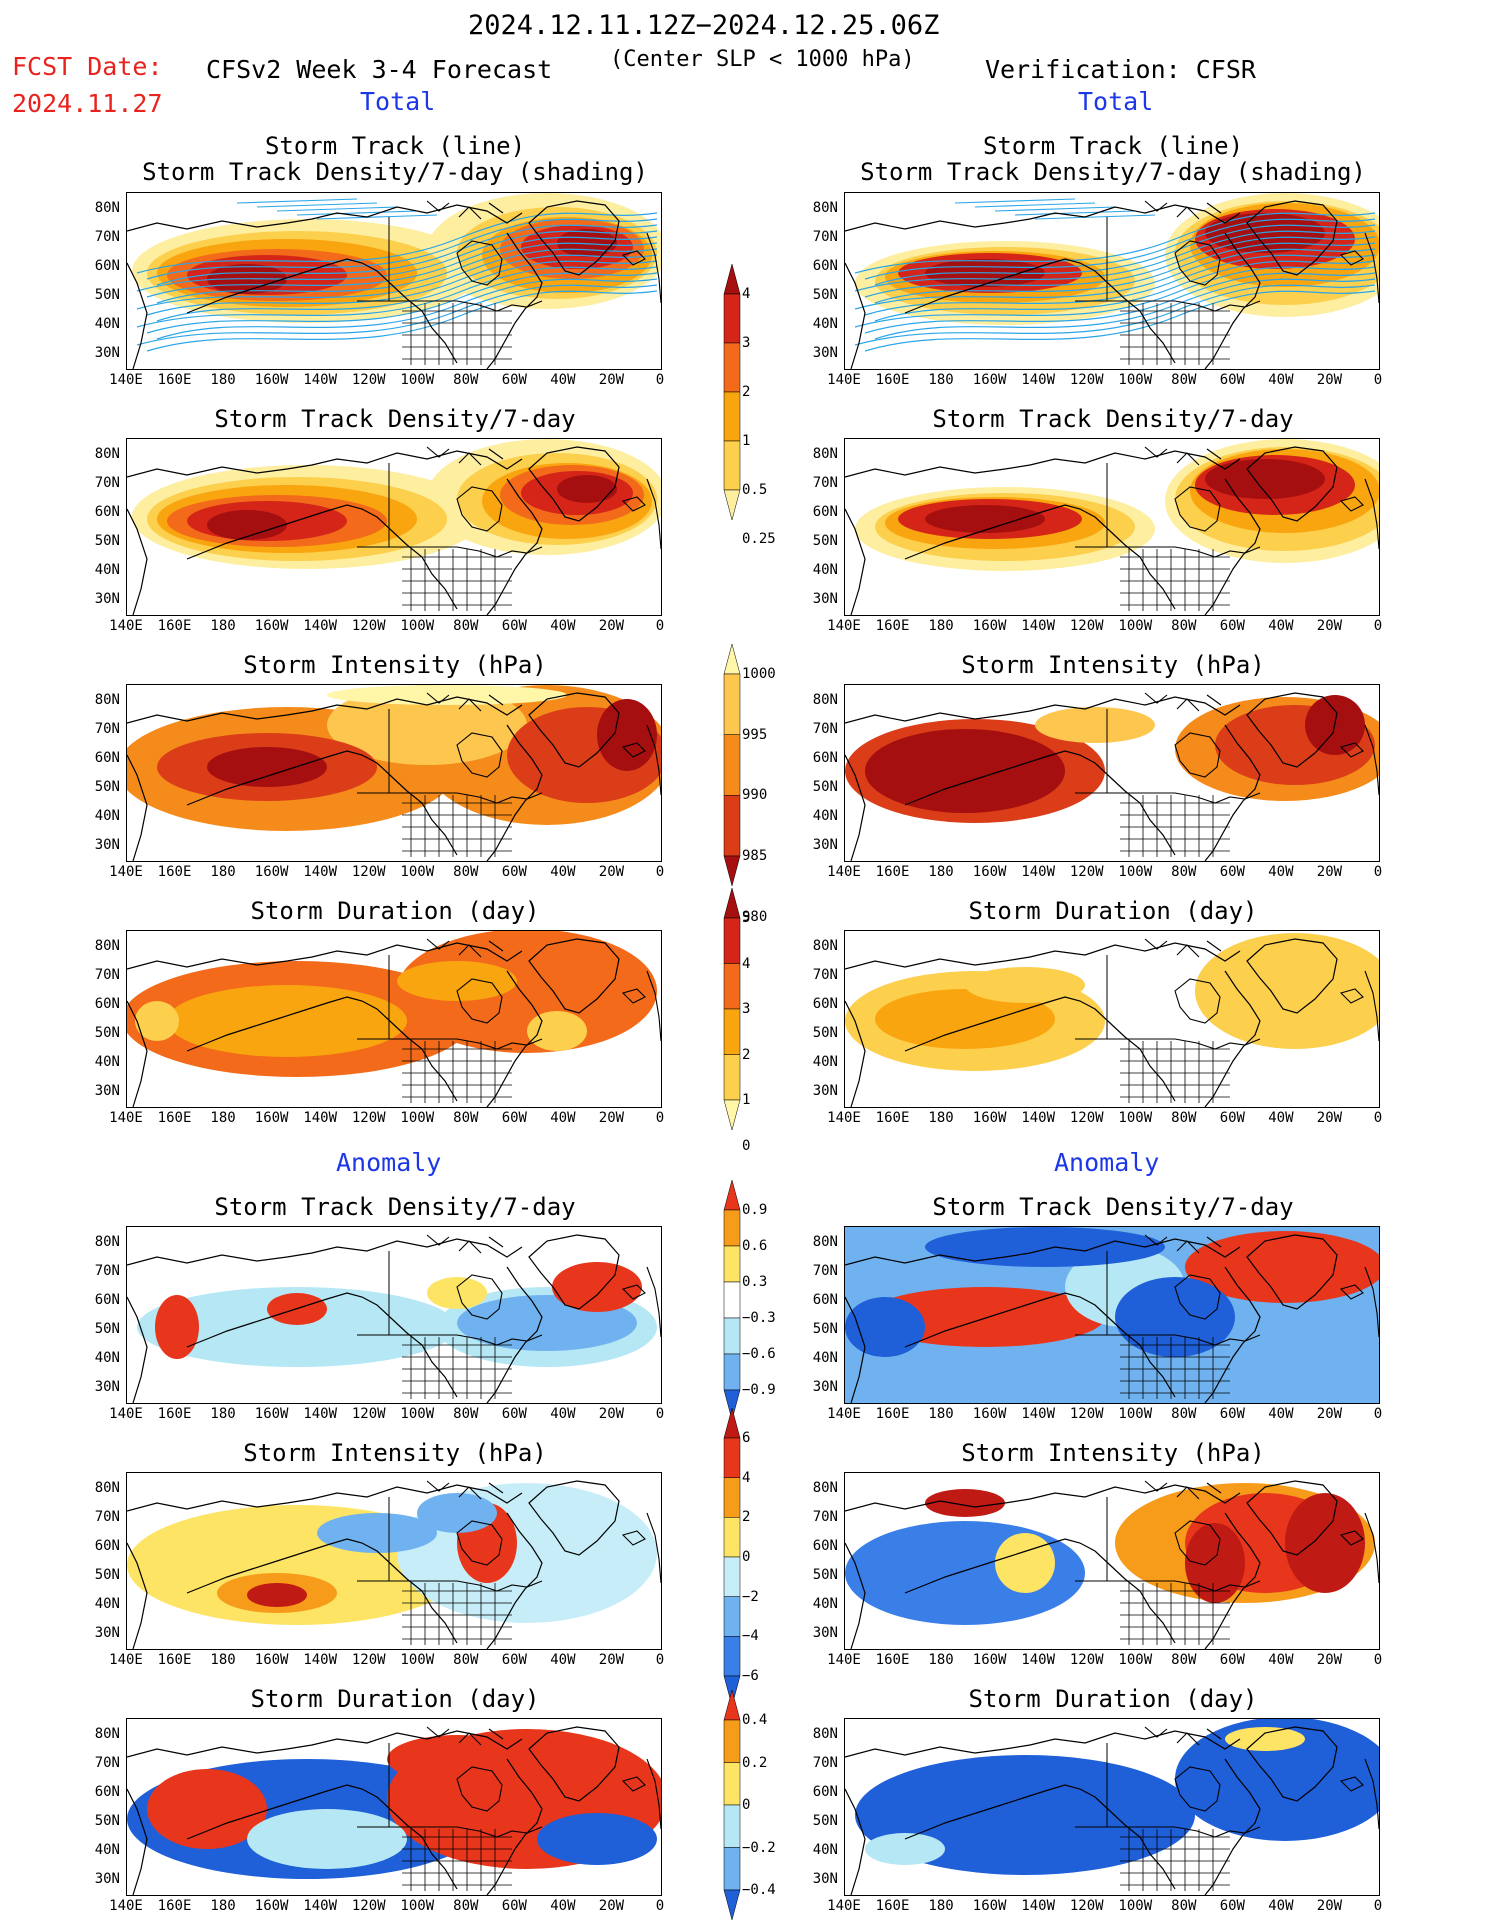 The width and height of the screenshot is (1487, 1925). I want to click on colorbar-label: 5, so click(746, 918).